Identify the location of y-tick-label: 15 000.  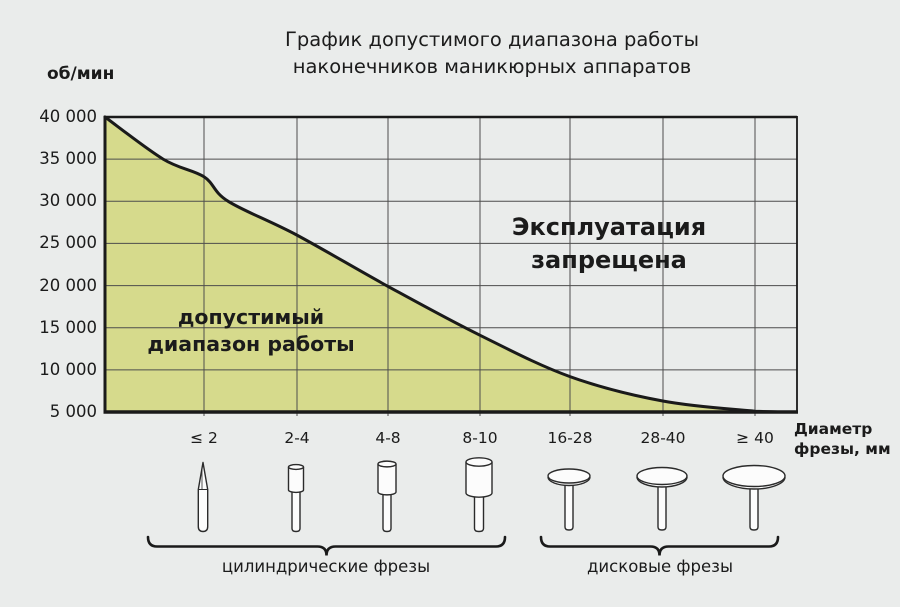
(68, 327).